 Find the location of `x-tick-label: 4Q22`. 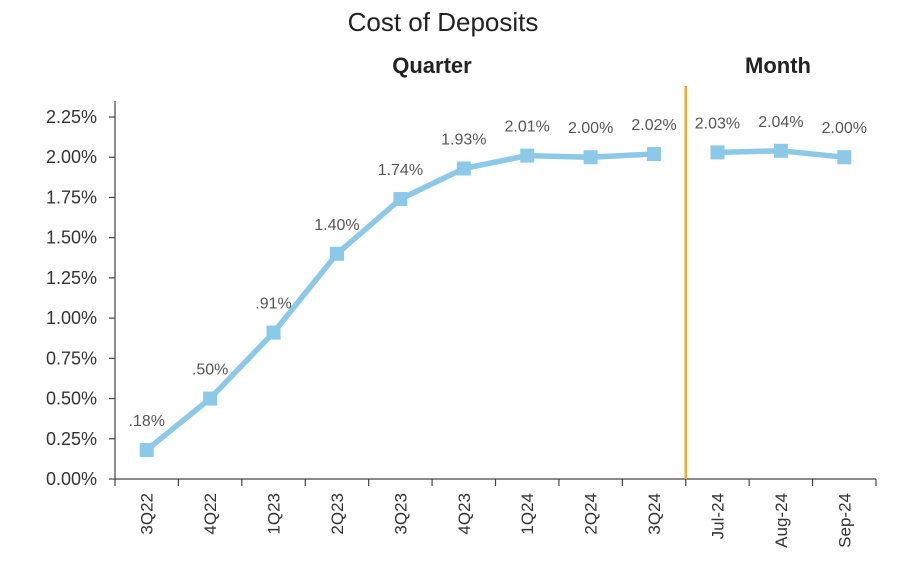

x-tick-label: 4Q22 is located at coordinates (210, 514).